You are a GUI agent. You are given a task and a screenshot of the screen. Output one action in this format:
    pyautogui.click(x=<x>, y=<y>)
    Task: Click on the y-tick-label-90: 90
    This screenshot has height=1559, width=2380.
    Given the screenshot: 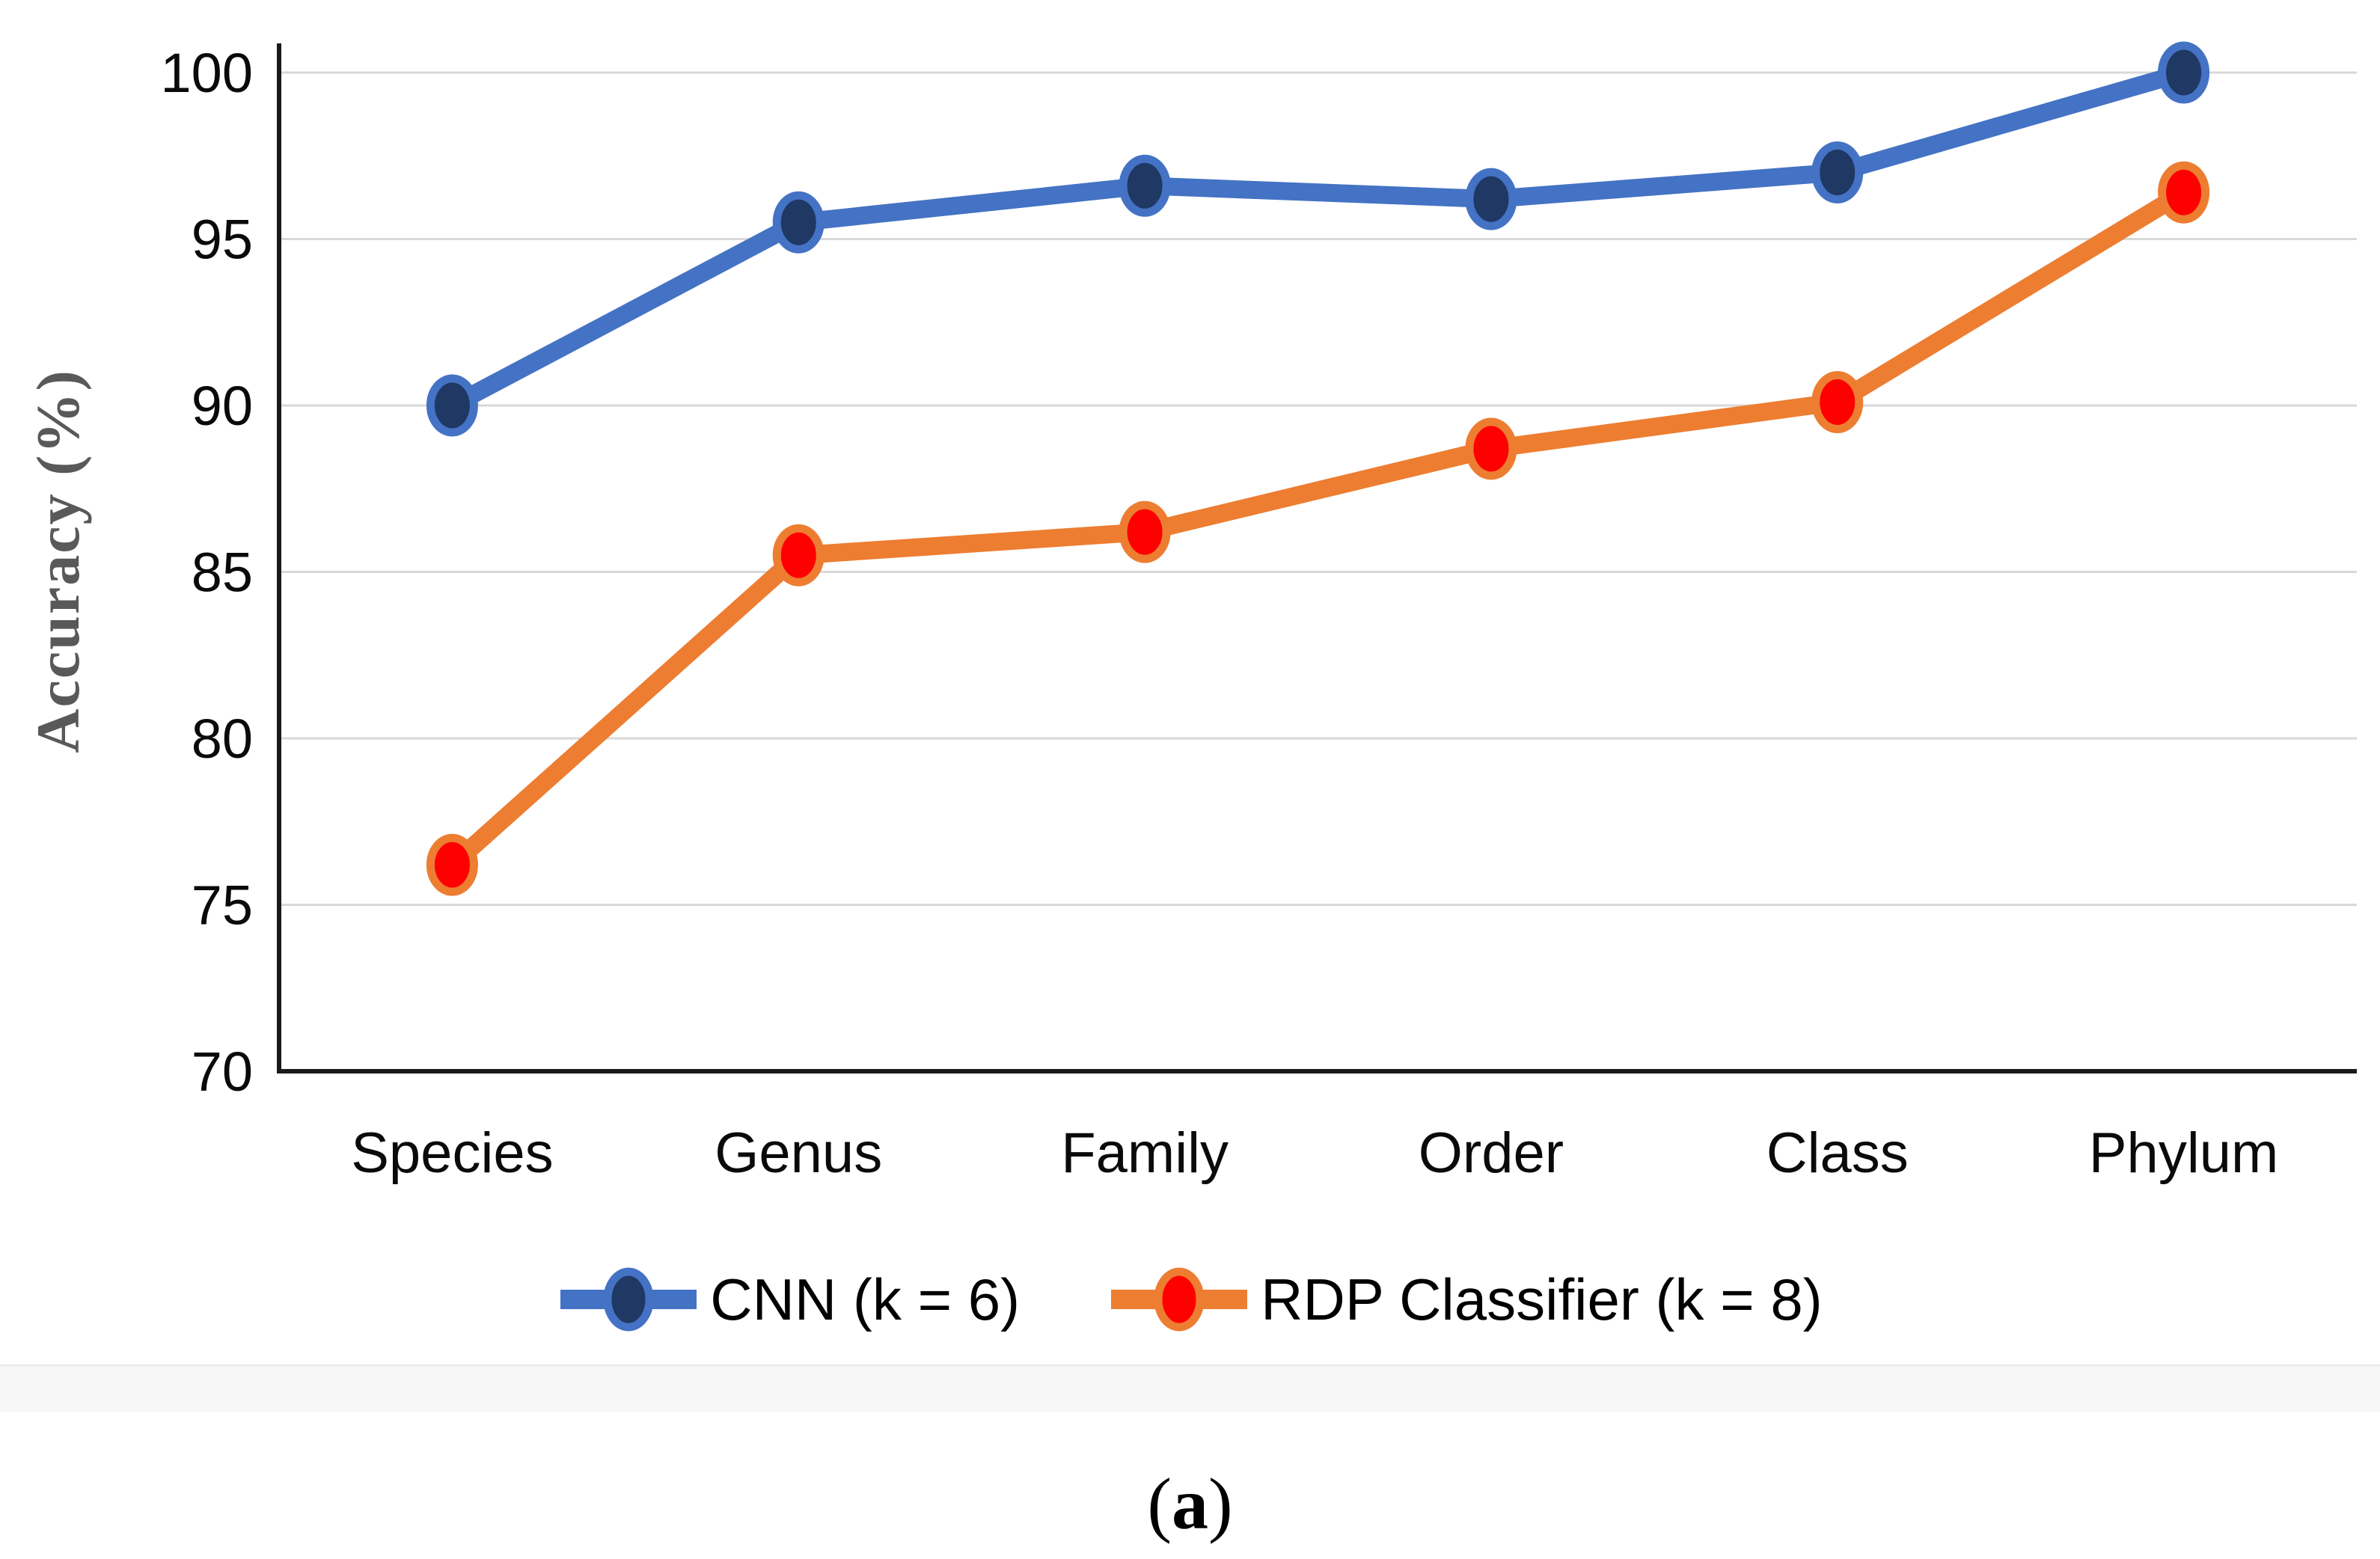 What is the action you would take?
    pyautogui.click(x=222, y=406)
    